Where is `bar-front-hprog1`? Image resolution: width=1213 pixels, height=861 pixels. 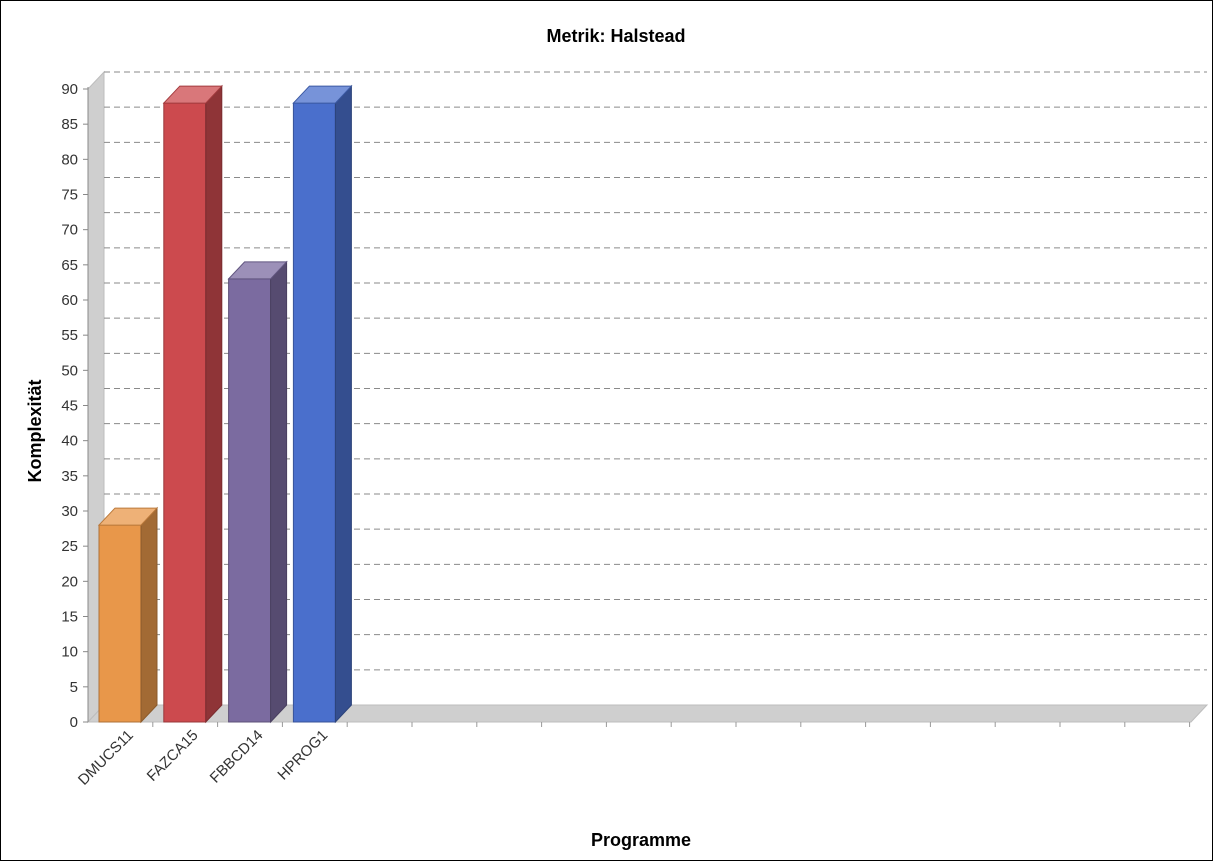
bar-front-hprog1 is located at coordinates (314, 412).